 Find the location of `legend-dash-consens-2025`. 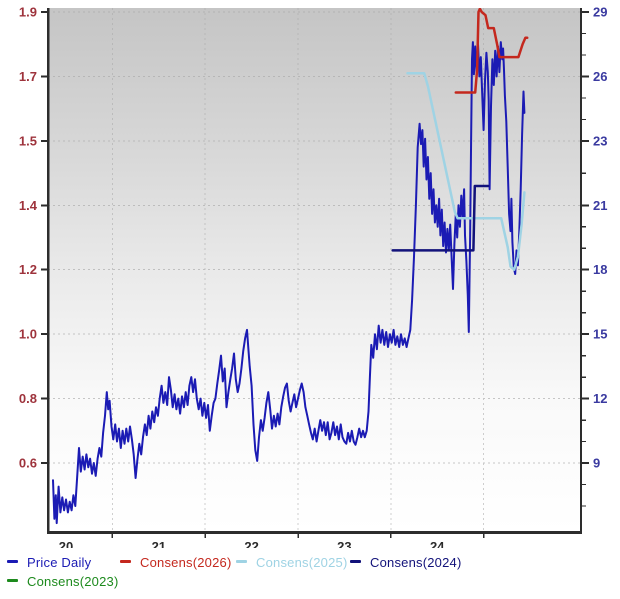

legend-dash-consens-2025 is located at coordinates (241, 562).